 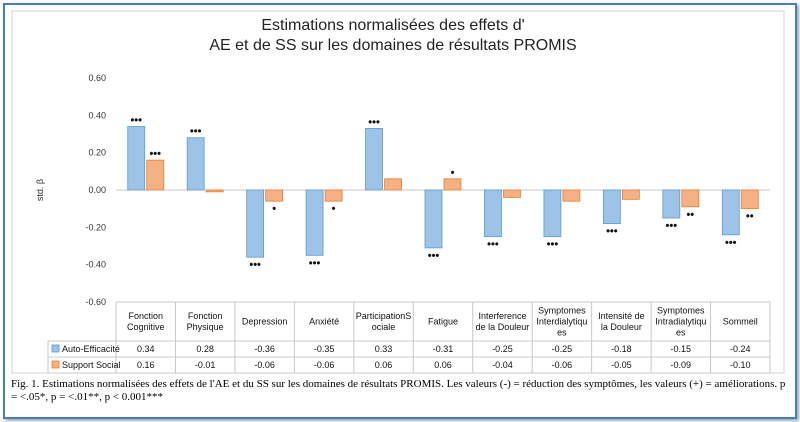 What do you see at coordinates (443, 322) in the screenshot?
I see `category-label: Fatigue` at bounding box center [443, 322].